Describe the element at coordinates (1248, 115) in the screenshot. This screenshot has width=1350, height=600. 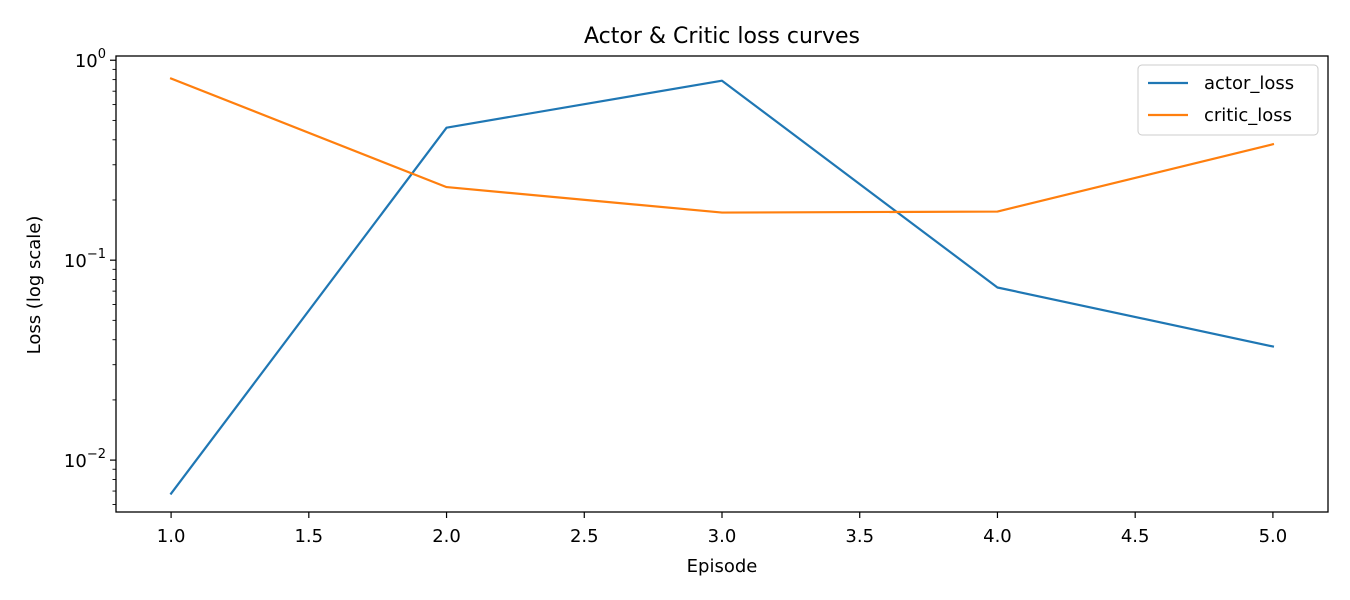
I see `legend-label: critic_loss` at that location.